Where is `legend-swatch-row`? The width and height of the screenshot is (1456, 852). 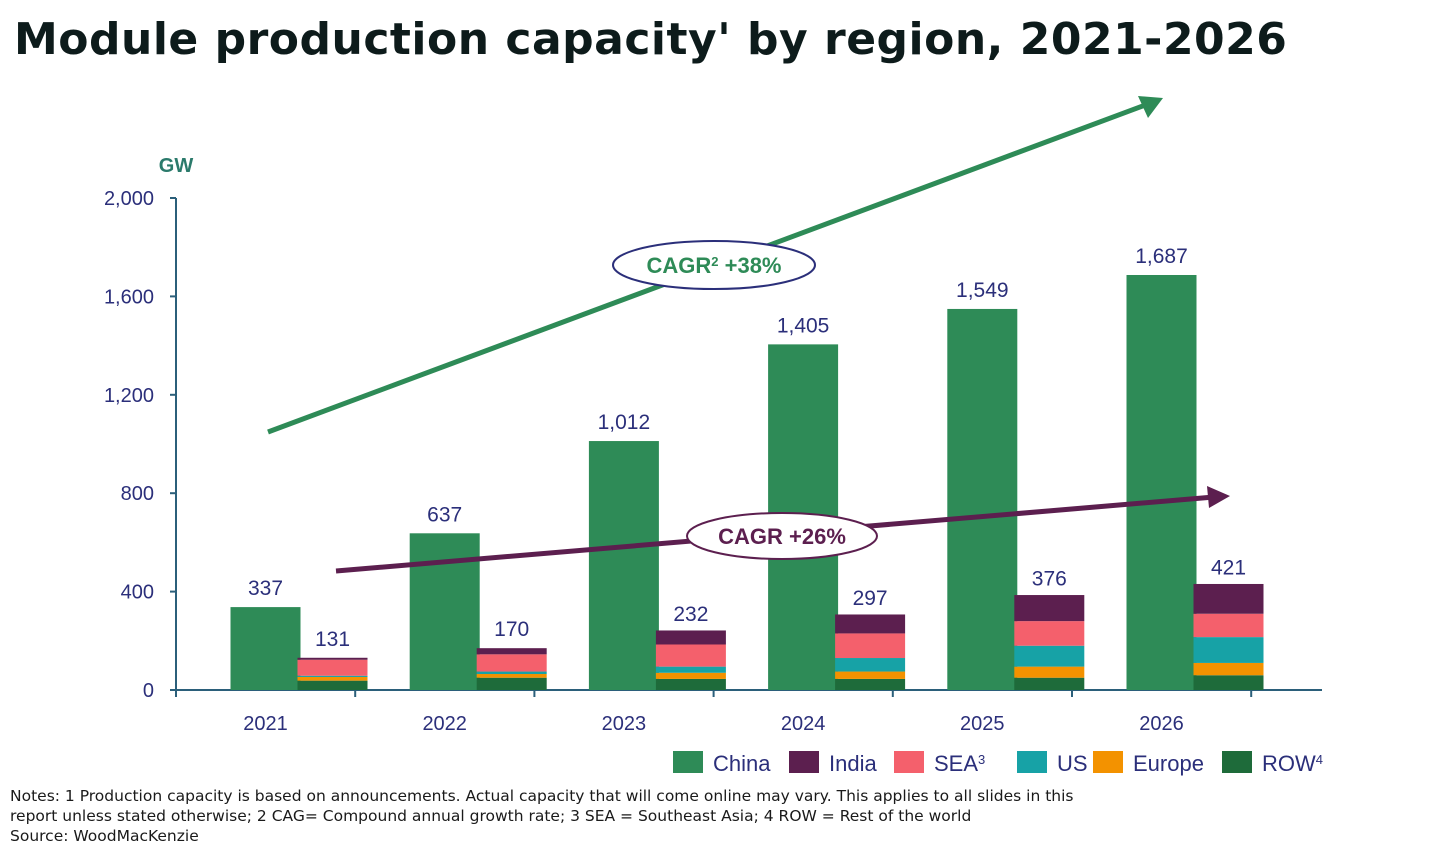 legend-swatch-row is located at coordinates (1237, 762).